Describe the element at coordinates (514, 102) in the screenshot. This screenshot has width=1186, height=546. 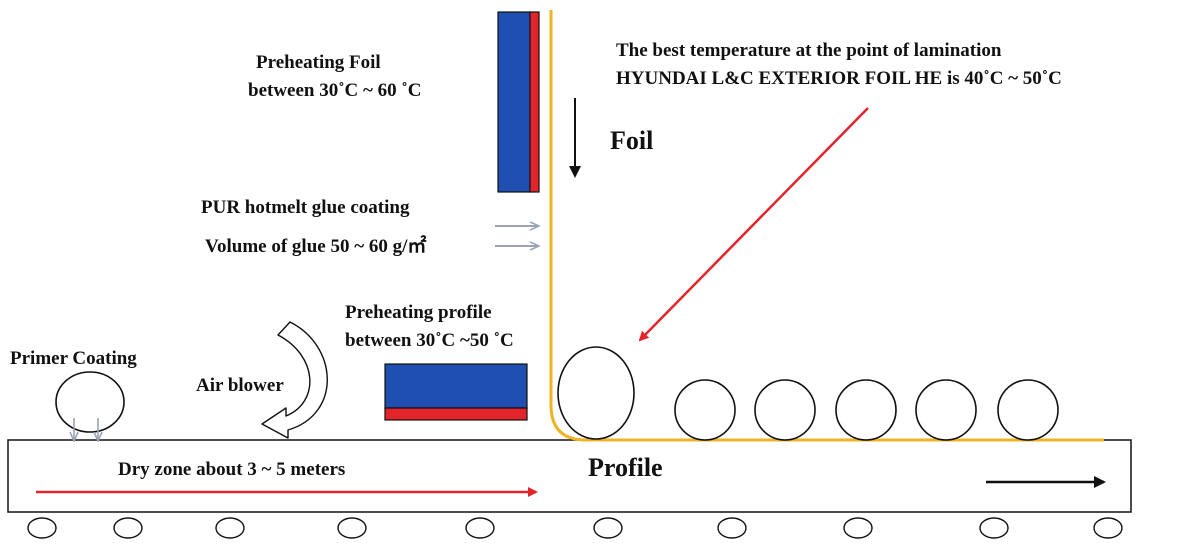
I see `foil-roll-blue` at that location.